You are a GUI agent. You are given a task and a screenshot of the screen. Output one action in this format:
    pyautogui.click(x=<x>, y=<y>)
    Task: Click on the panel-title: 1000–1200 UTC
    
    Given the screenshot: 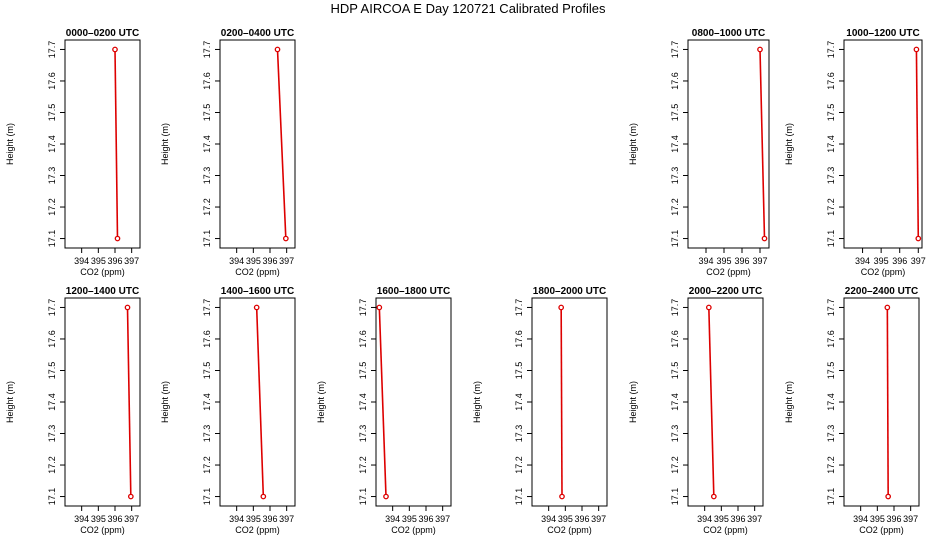 What is the action you would take?
    pyautogui.click(x=882, y=33)
    